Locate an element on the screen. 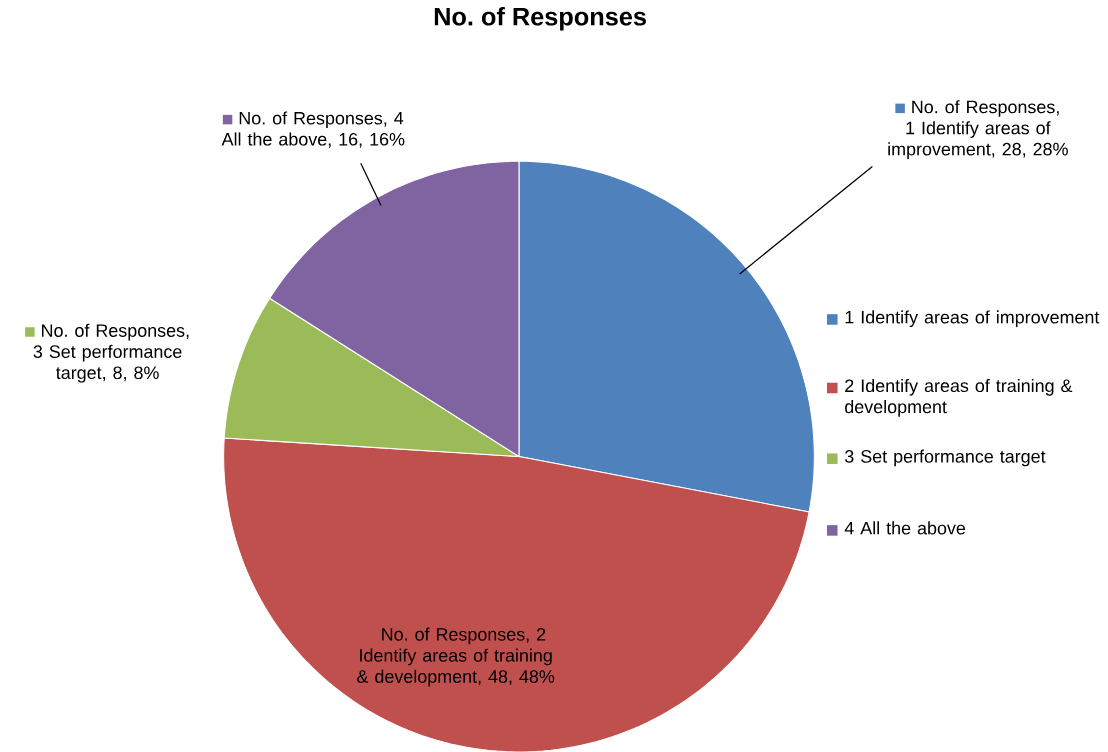 Image resolution: width=1108 pixels, height=752 pixels. data-label: No. of Responses, 1 Identify areas of improvement, 28, 28% is located at coordinates (978, 129).